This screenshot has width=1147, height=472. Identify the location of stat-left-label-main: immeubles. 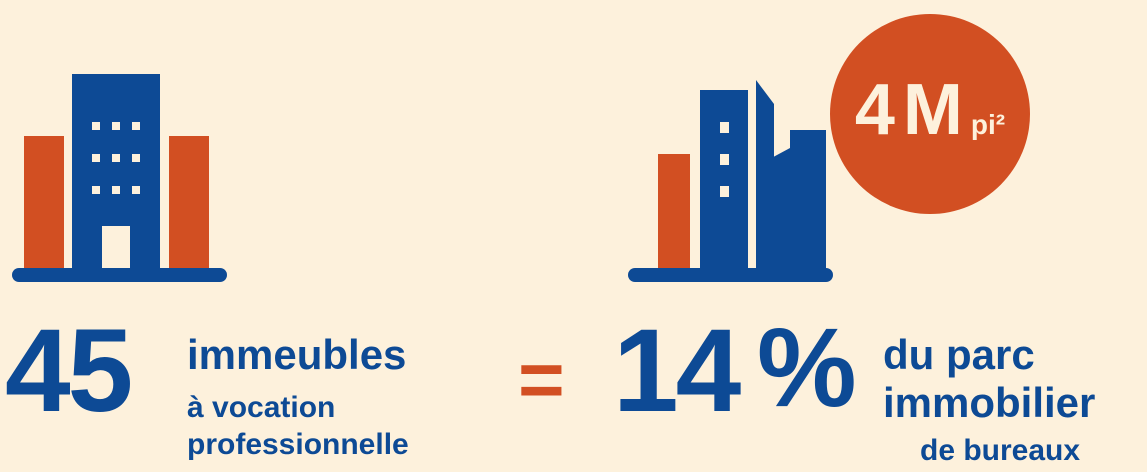
(297, 354).